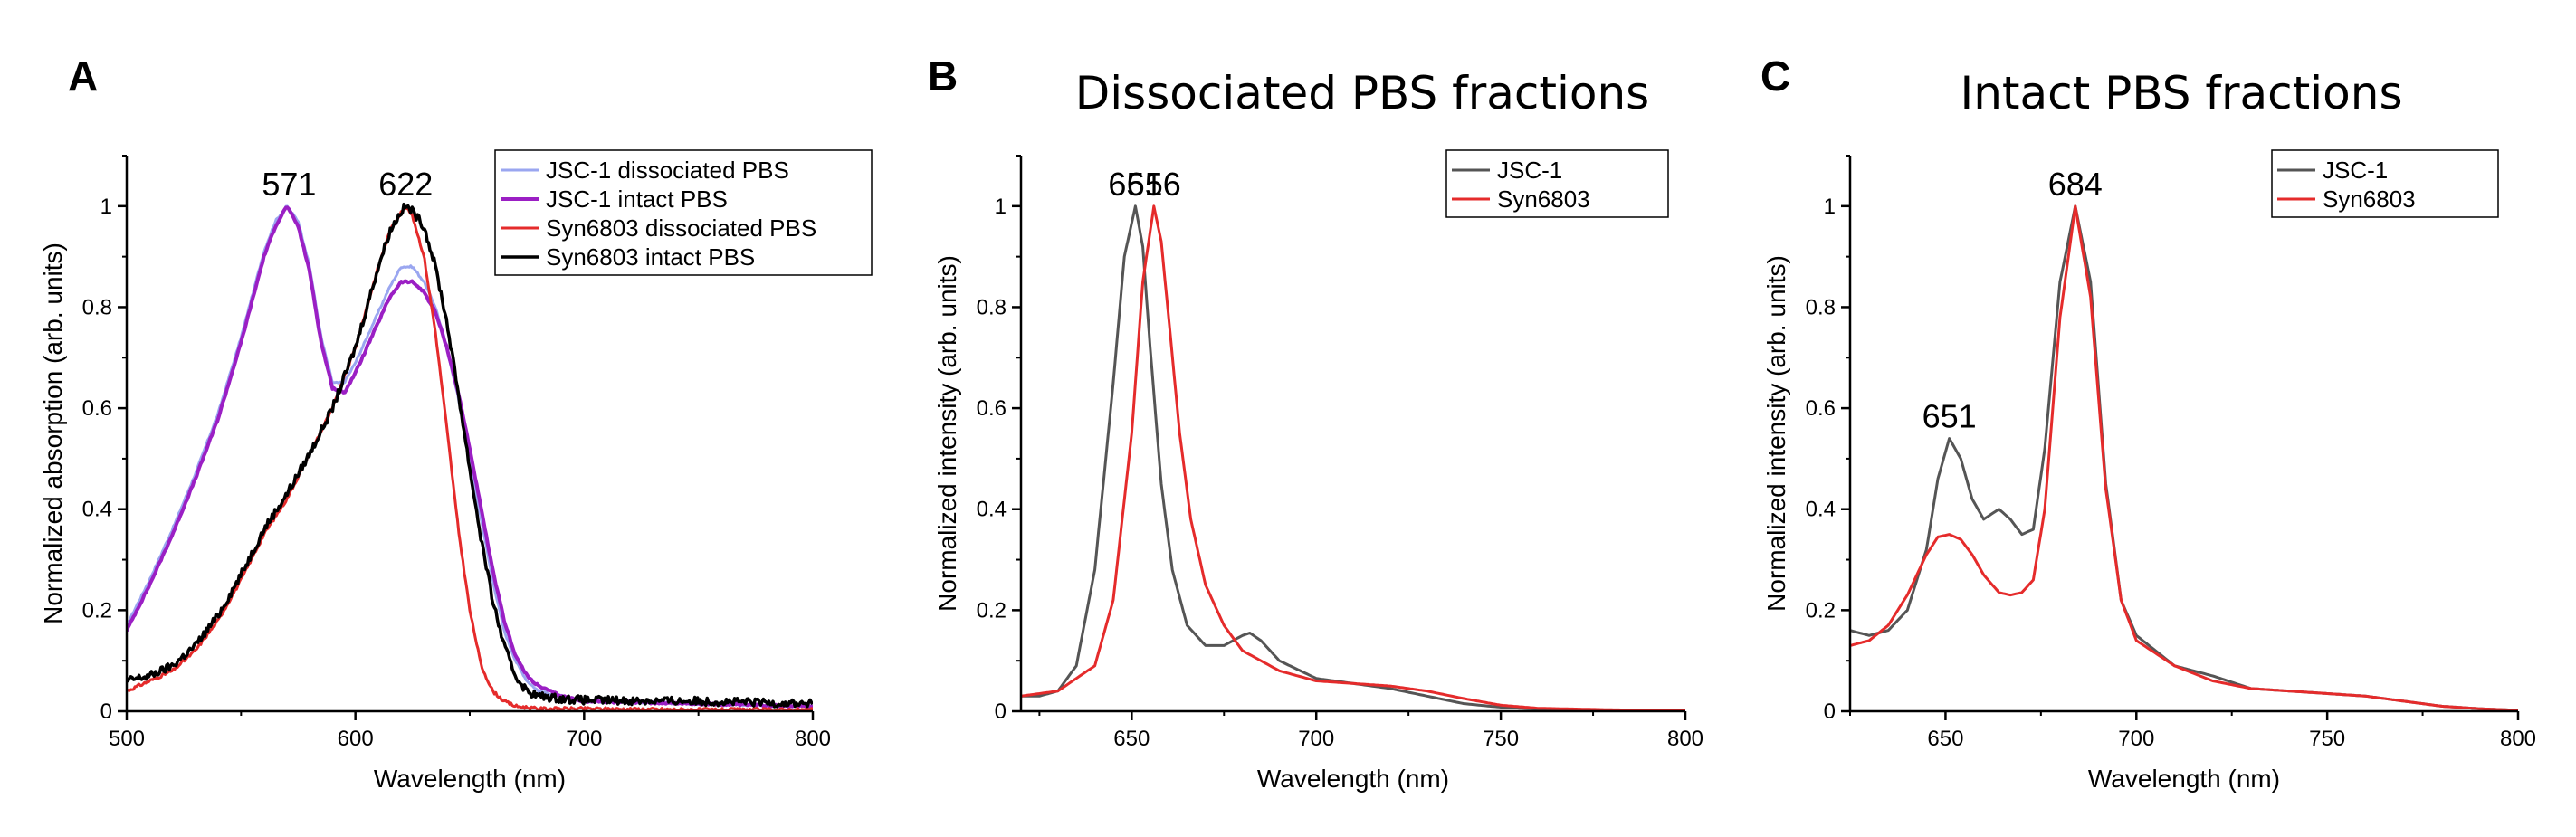  What do you see at coordinates (637, 199) in the screenshot?
I see `legend-label: JSC-1 intact PBS` at bounding box center [637, 199].